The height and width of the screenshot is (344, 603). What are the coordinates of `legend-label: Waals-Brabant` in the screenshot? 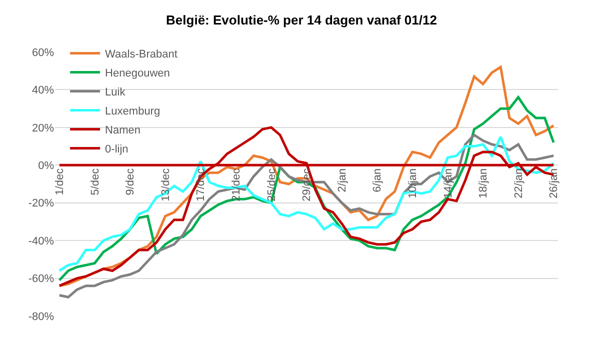 It's located at (141, 54).